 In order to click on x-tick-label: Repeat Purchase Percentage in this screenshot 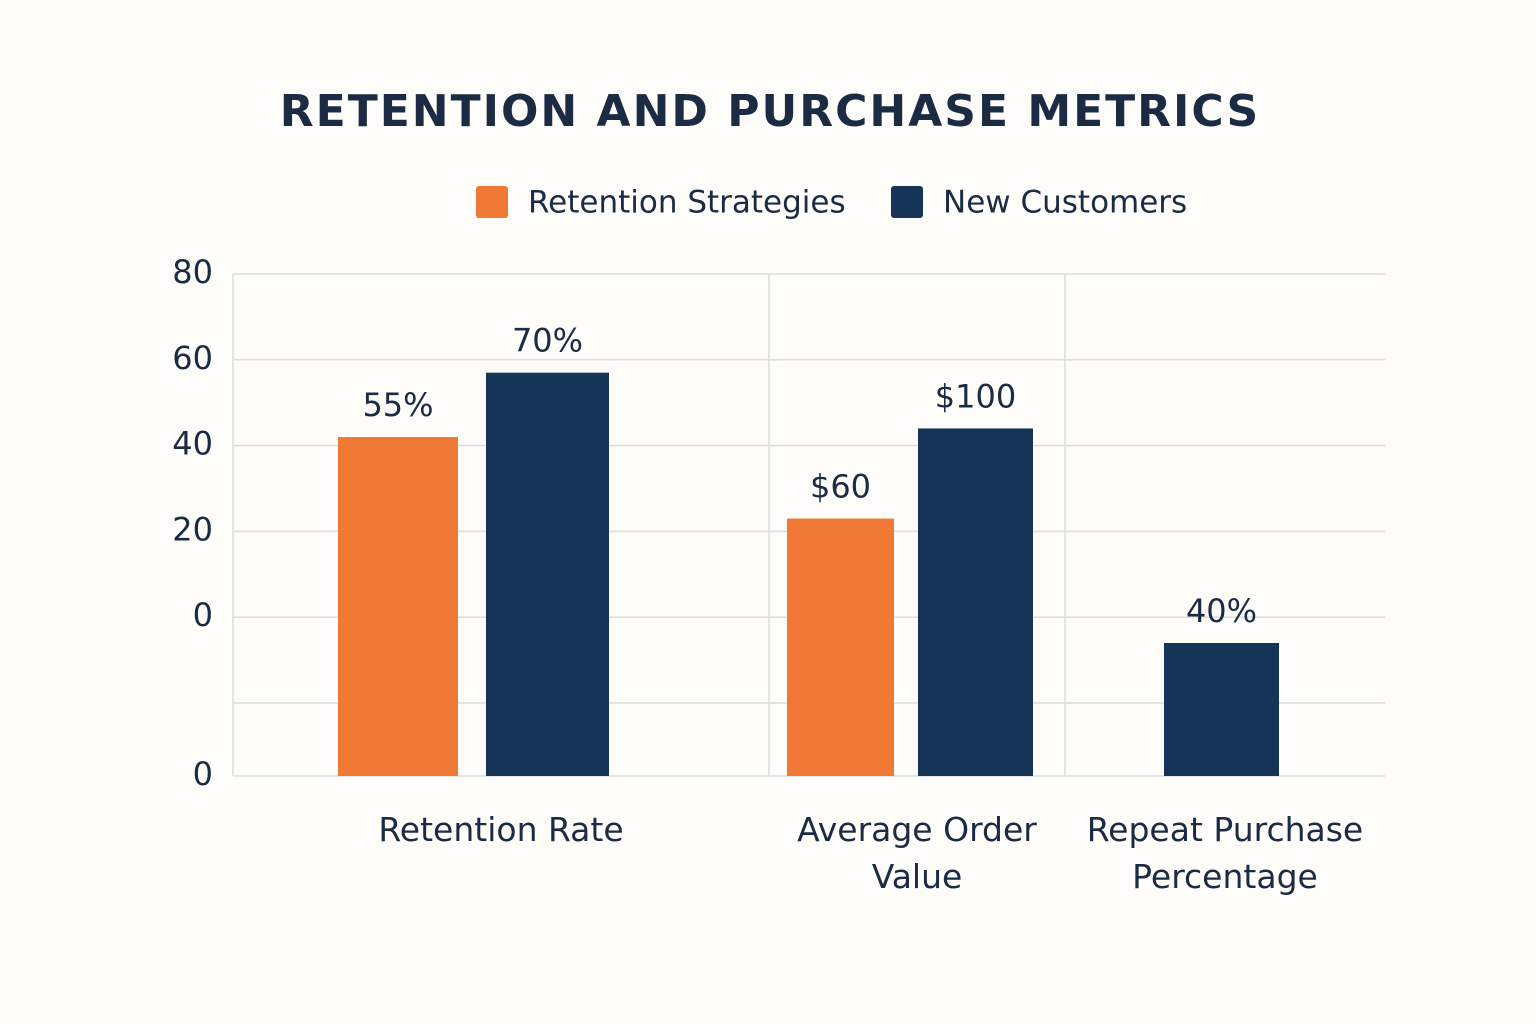, I will do `click(1225, 853)`.